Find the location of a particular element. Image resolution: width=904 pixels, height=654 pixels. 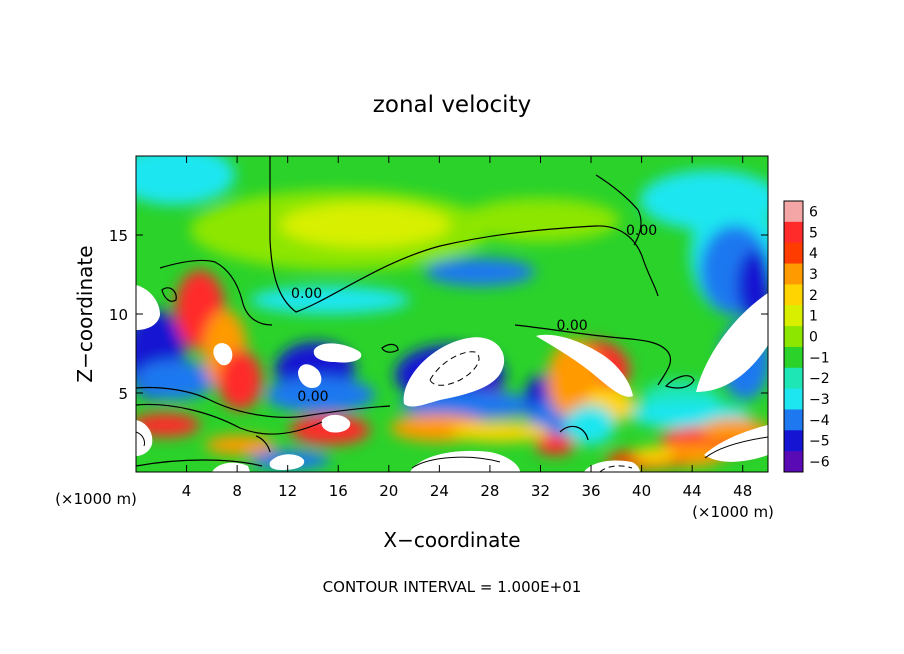

x-tick-label: 12 is located at coordinates (287, 491).